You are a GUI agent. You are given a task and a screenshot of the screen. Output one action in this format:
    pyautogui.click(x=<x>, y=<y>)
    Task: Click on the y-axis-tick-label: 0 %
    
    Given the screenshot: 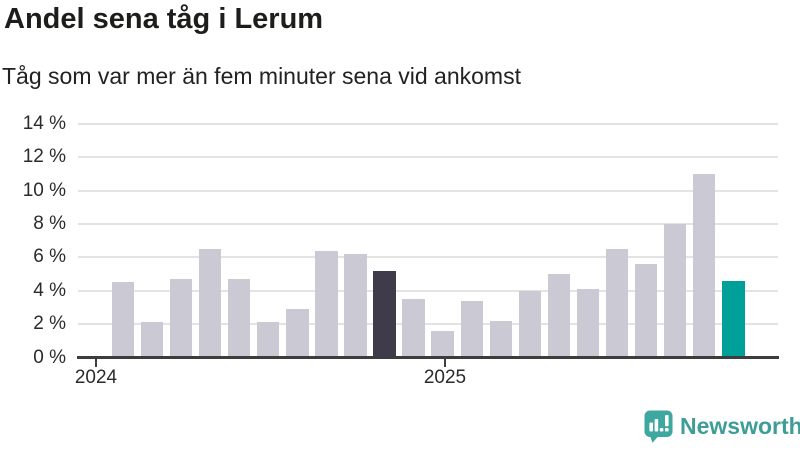 What is the action you would take?
    pyautogui.click(x=49, y=357)
    